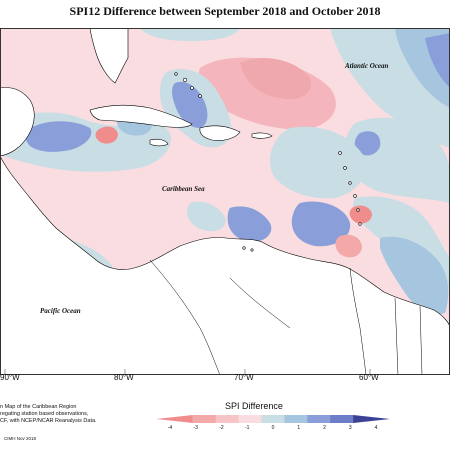 Image resolution: width=450 pixels, height=450 pixels. I want to click on caribbean-sea-label: Caribbean Sea, so click(183, 189).